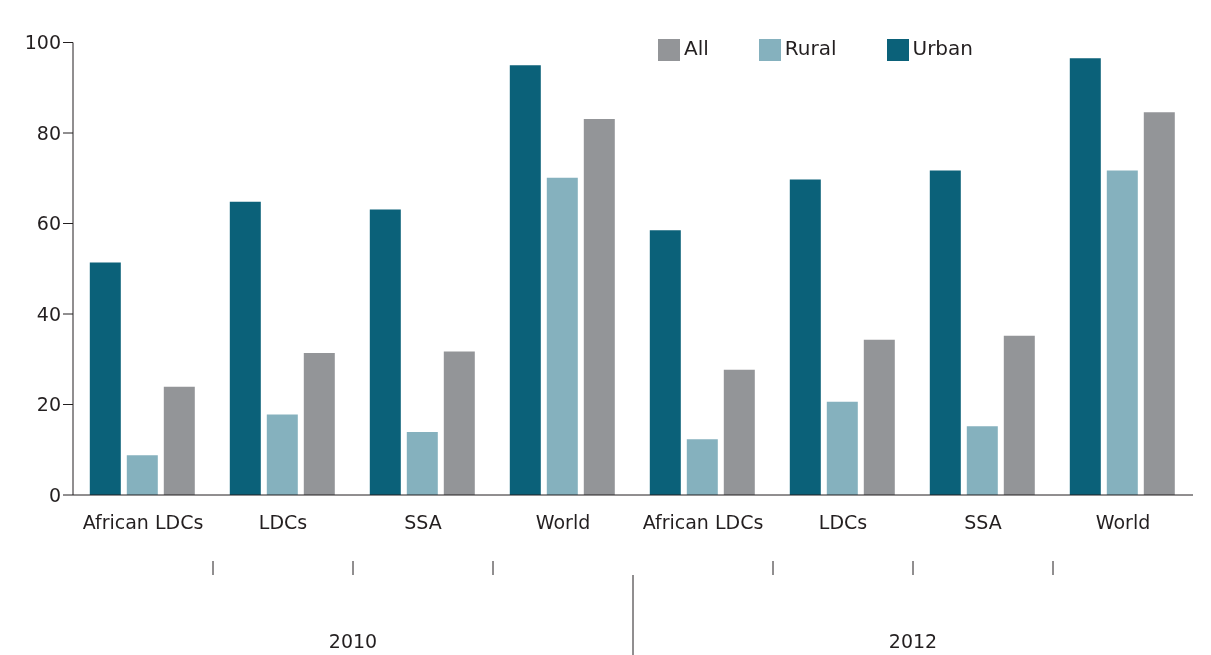  What do you see at coordinates (48, 132) in the screenshot?
I see `y-tick-label: 80` at bounding box center [48, 132].